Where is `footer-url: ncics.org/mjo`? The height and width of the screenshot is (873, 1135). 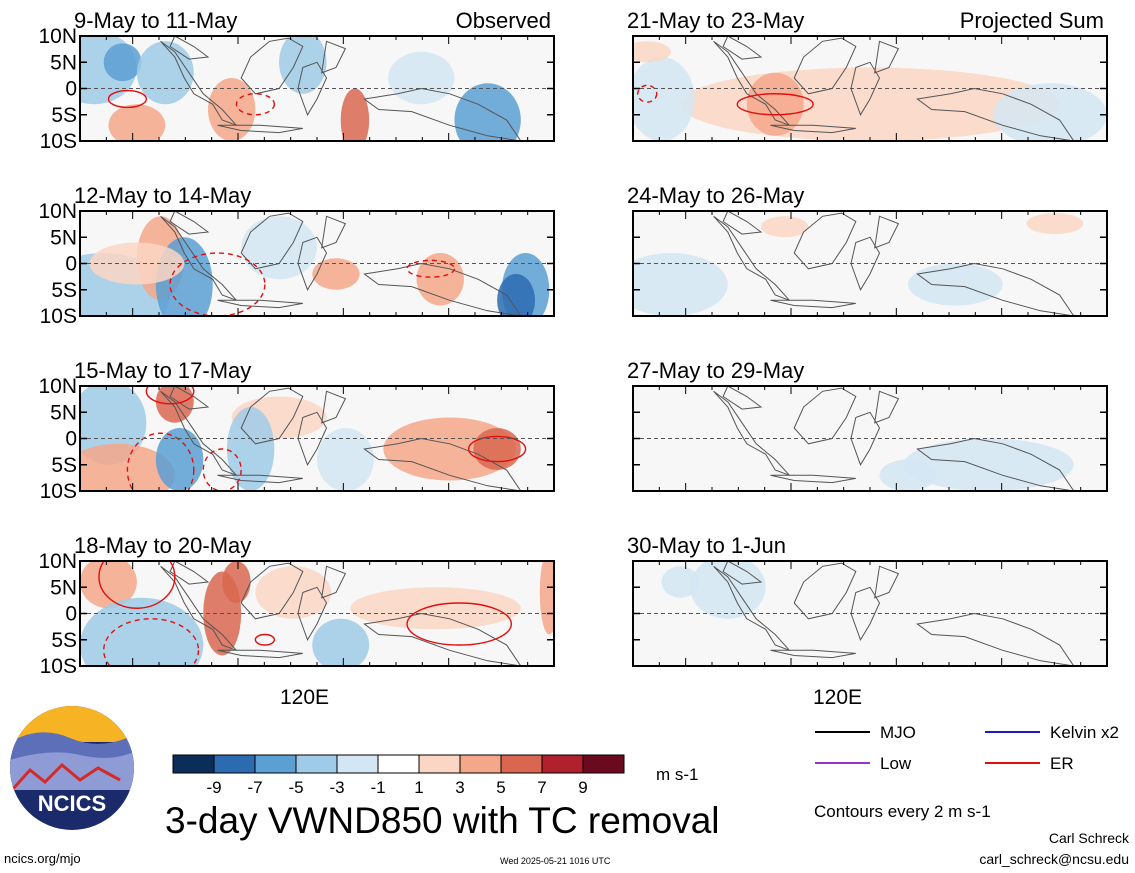
footer-url: ncics.org/mjo is located at coordinates (42, 858).